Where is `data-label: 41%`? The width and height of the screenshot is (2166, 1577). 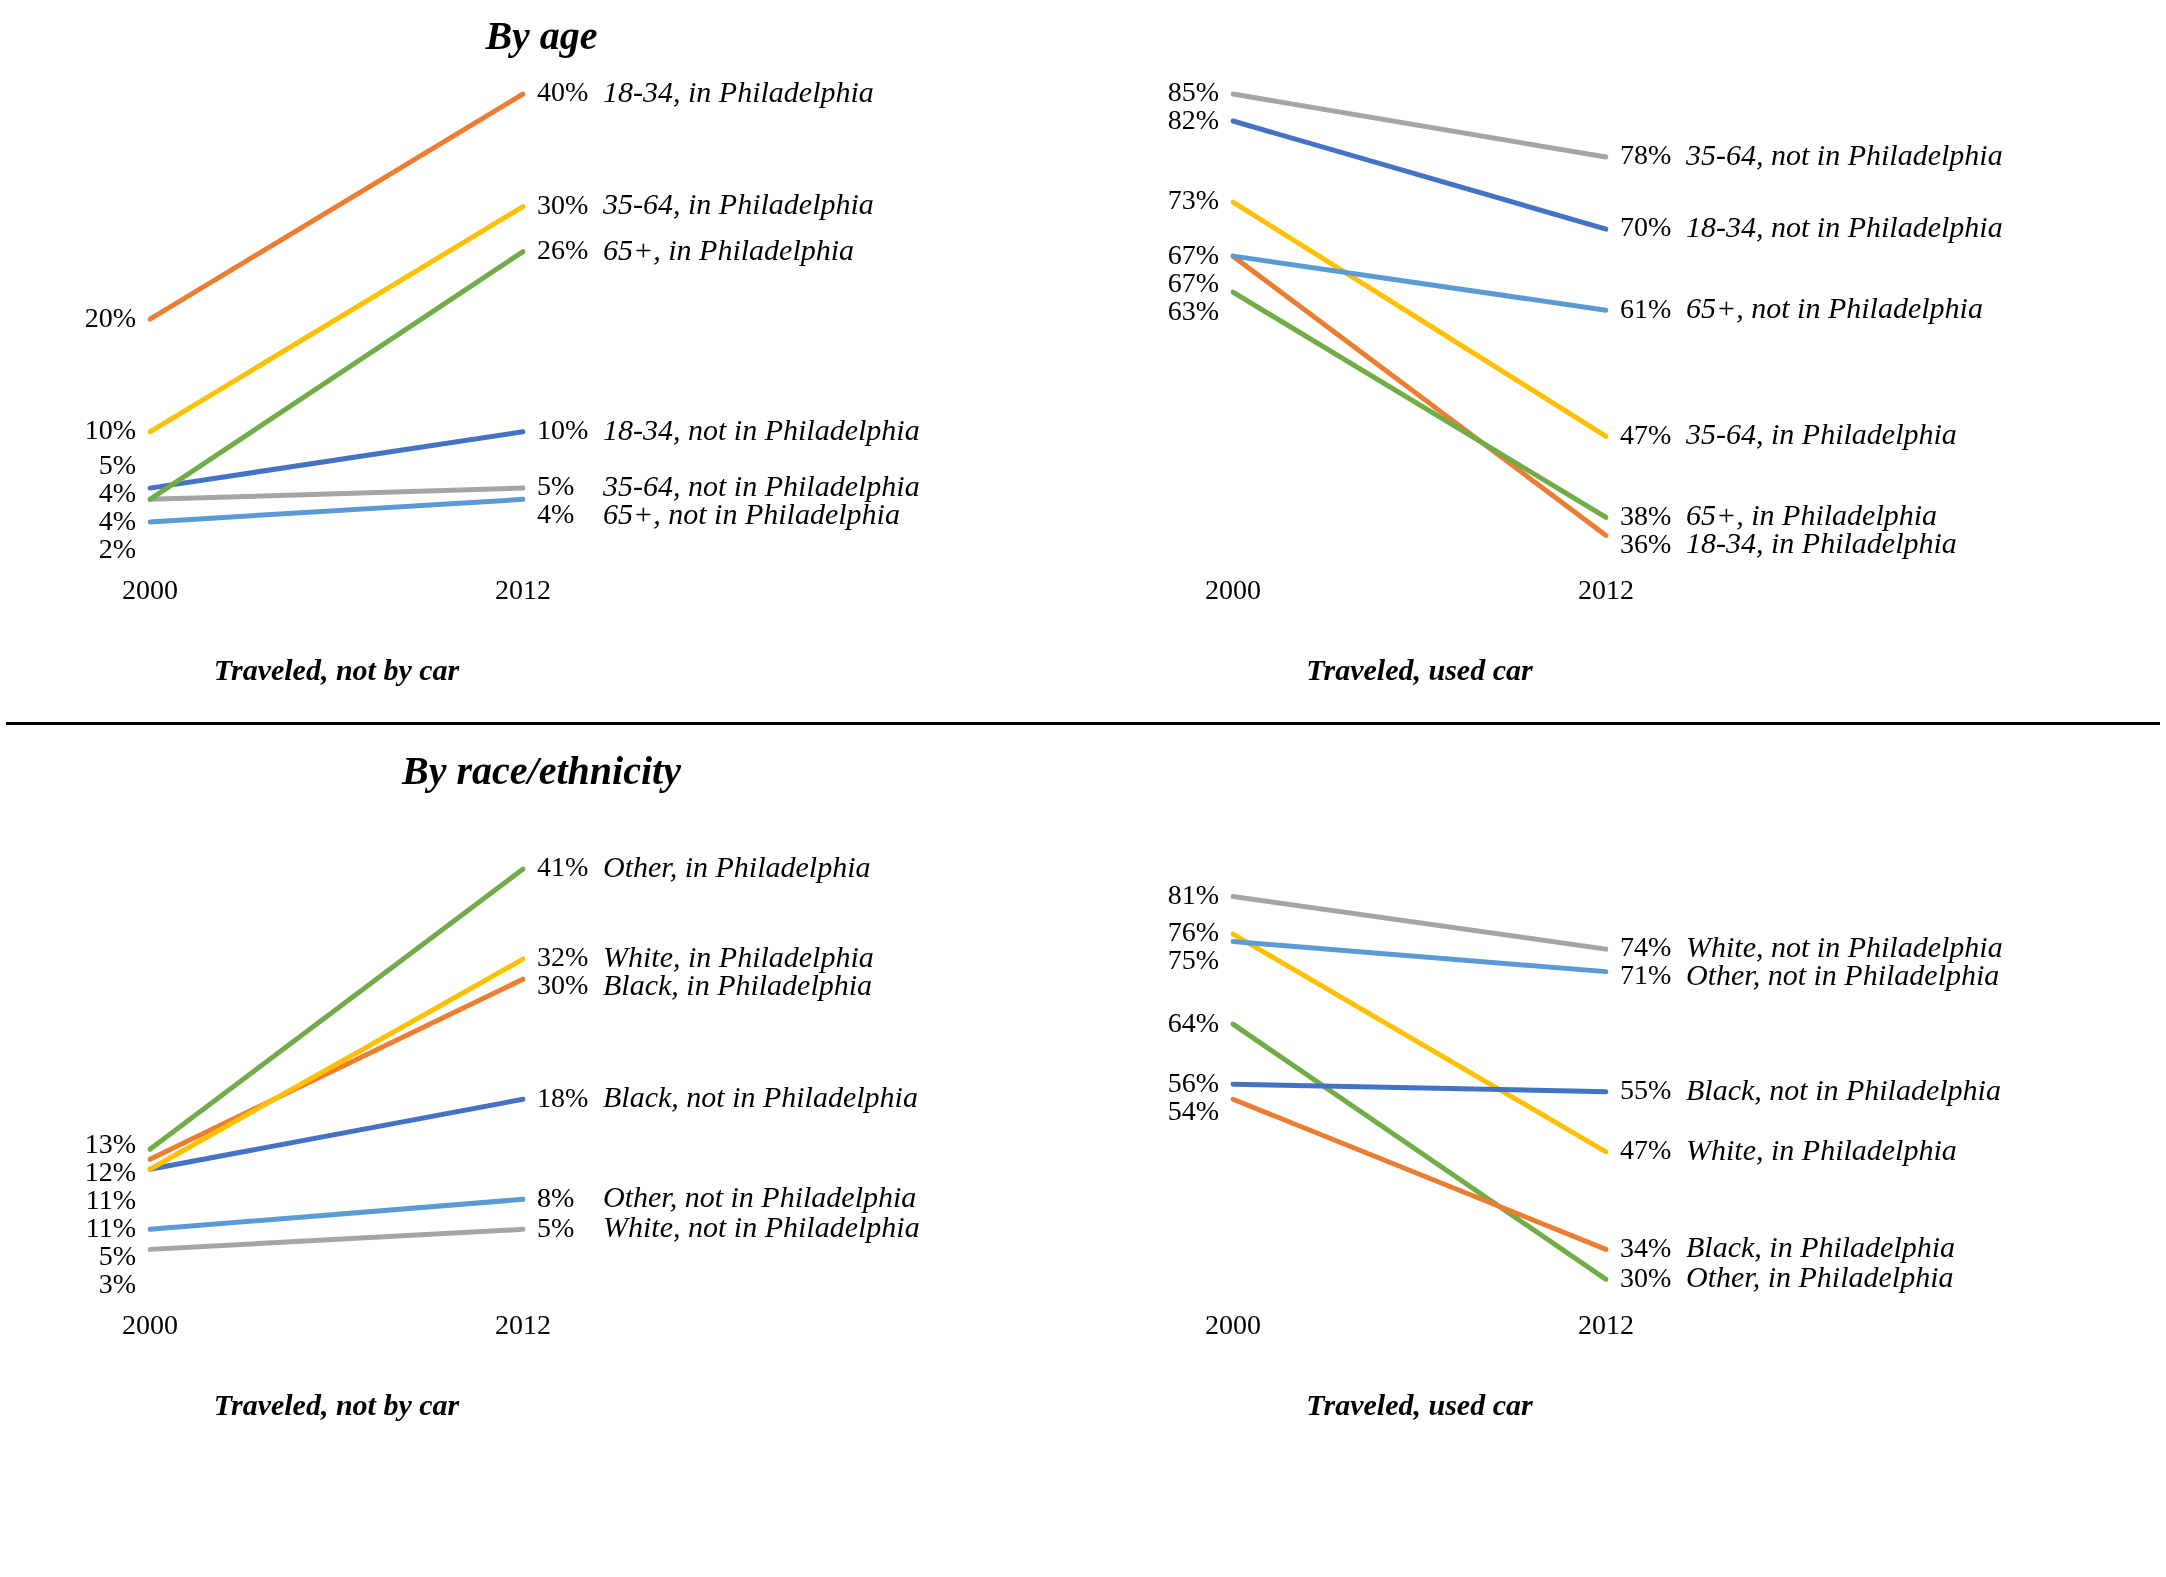
data-label: 41% is located at coordinates (563, 867).